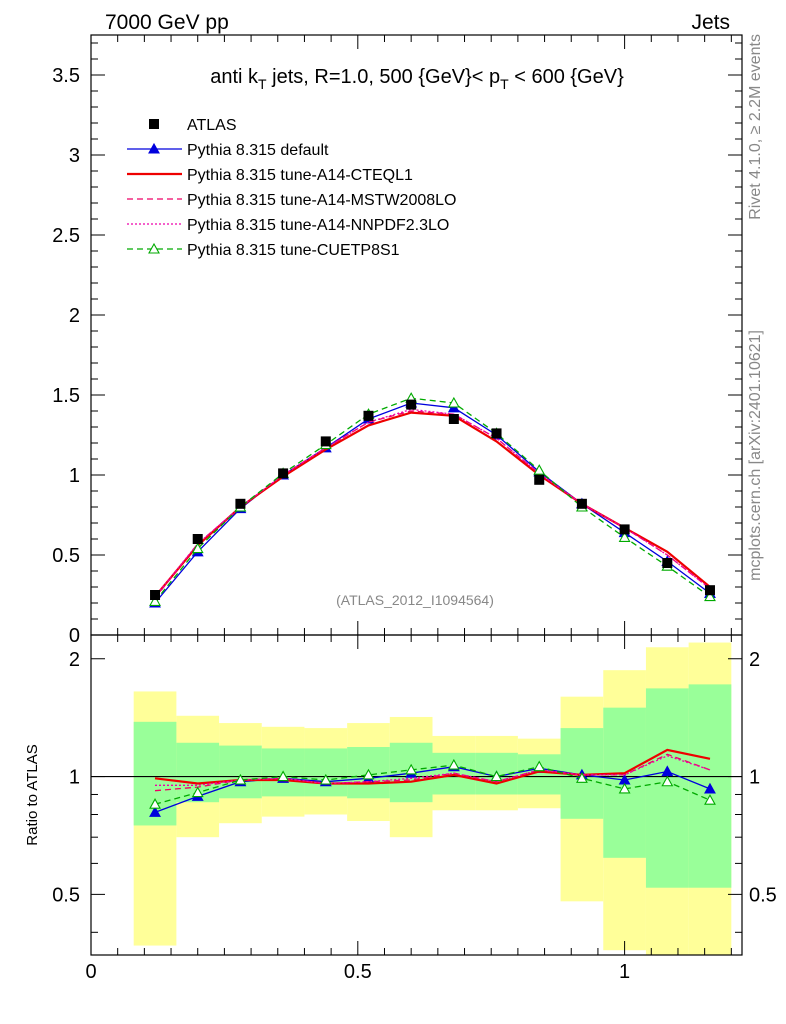 The width and height of the screenshot is (786, 1024). I want to click on y-tick-label: 0, so click(74, 636).